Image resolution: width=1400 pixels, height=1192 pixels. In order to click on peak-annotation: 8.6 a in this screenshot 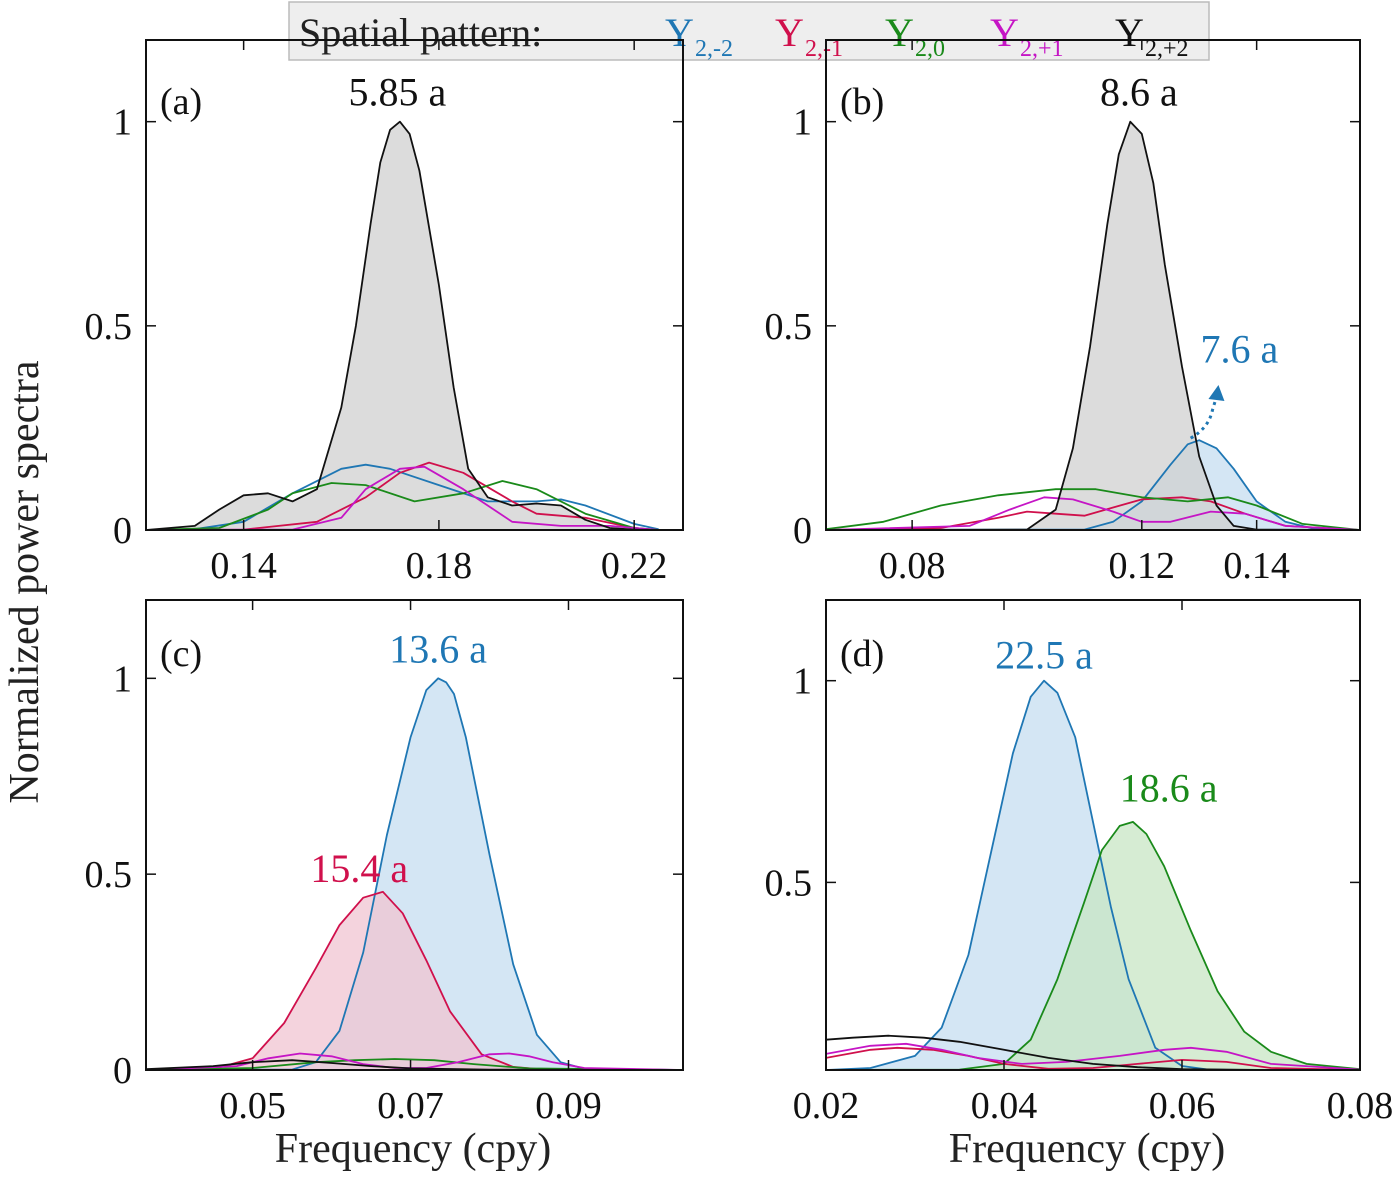, I will do `click(1139, 91)`.